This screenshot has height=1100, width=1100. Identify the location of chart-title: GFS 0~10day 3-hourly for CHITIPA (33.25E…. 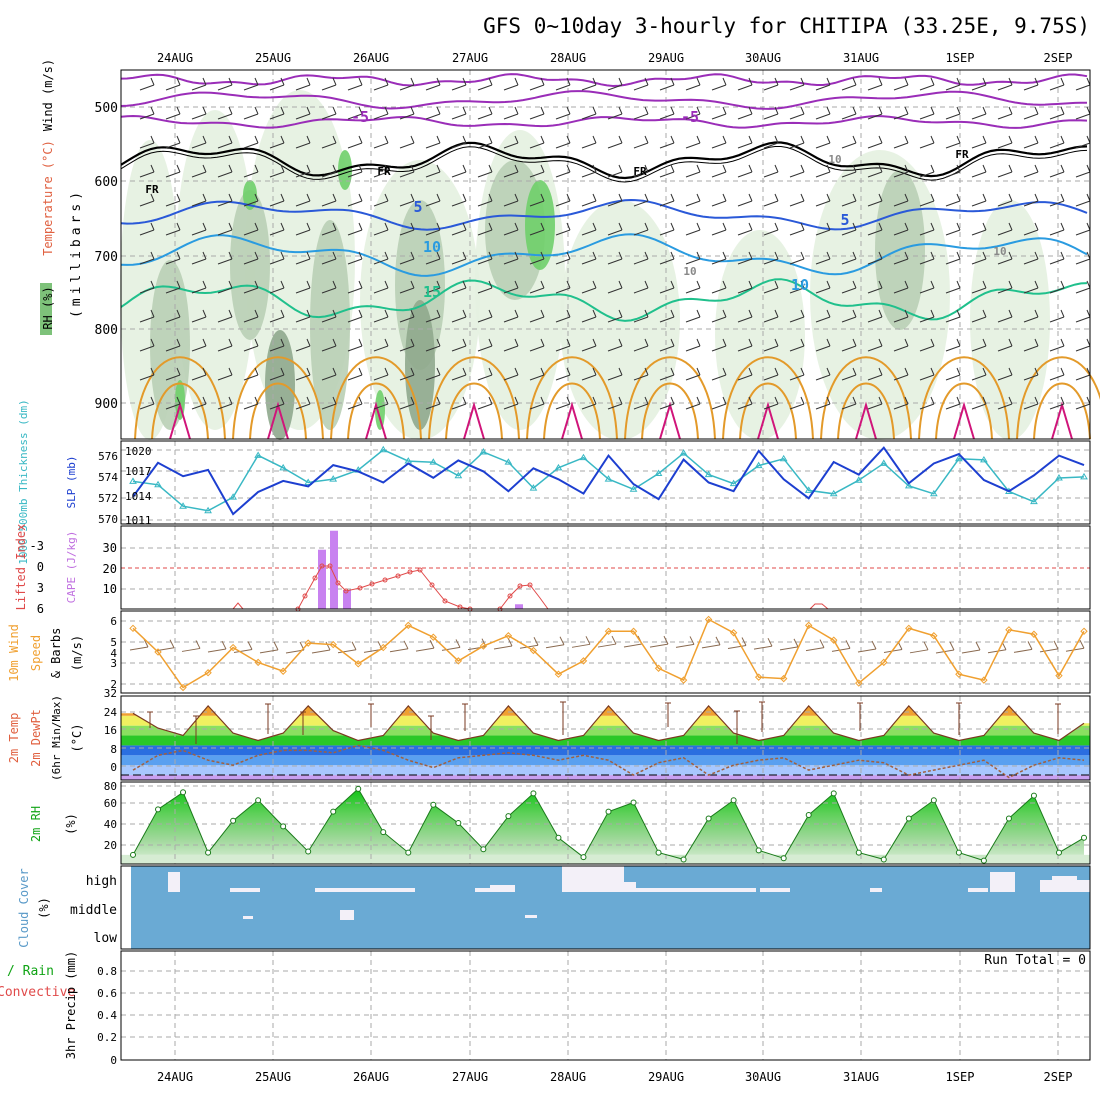
(786, 26).